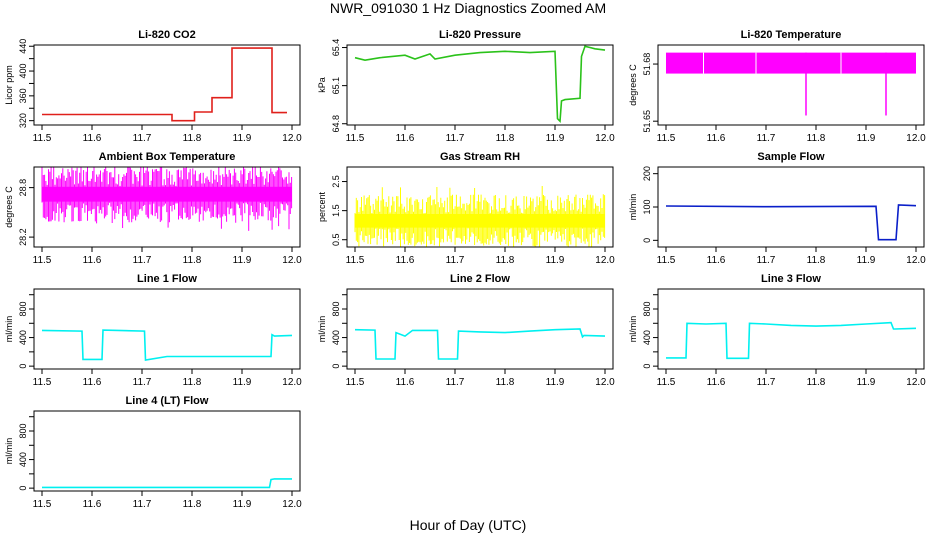 The height and width of the screenshot is (540, 936). Describe the element at coordinates (480, 35) in the screenshot. I see `chart-title: Li-820 Pressure` at that location.